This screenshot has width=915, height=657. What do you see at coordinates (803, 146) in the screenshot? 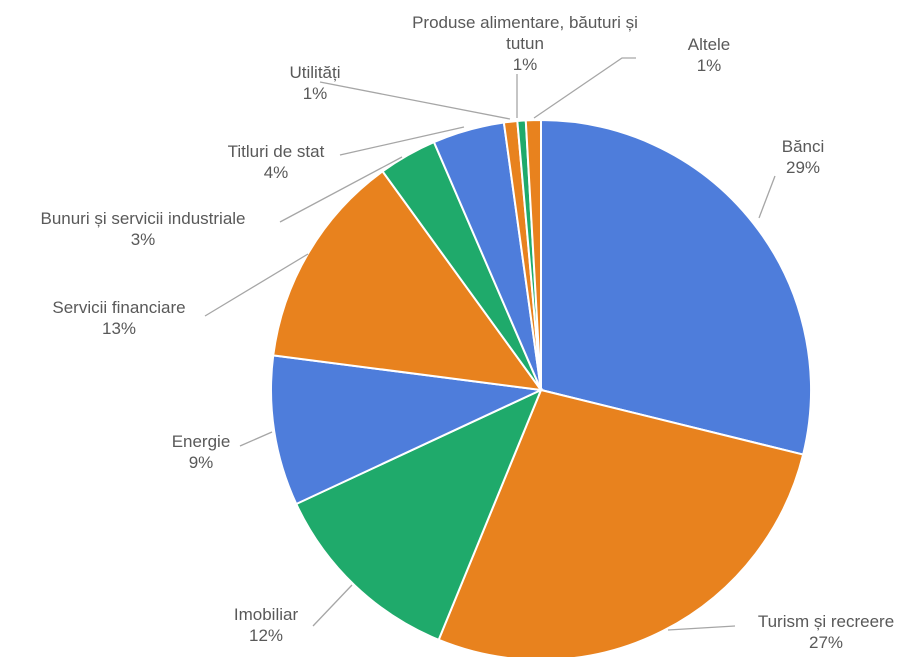
I see `slice-category: Bănci` at bounding box center [803, 146].